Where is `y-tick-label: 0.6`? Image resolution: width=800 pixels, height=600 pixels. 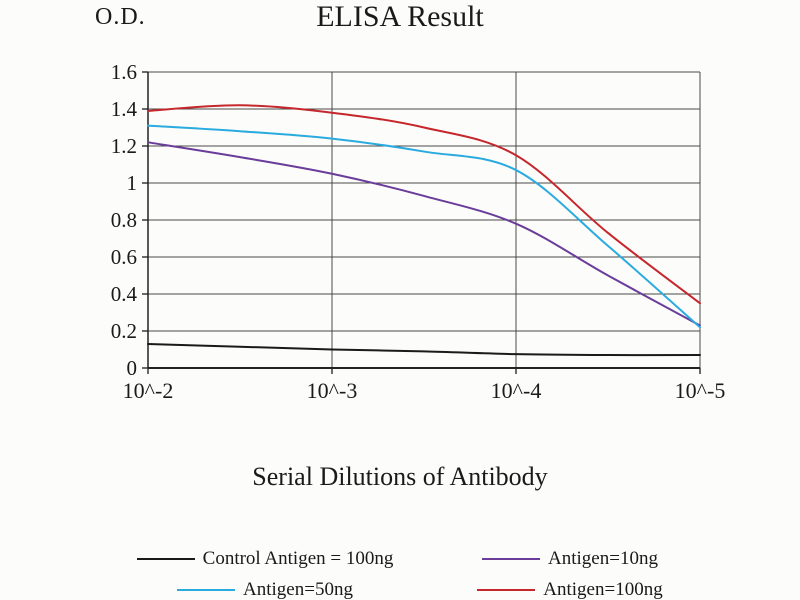
y-tick-label: 0.6 is located at coordinates (124, 257).